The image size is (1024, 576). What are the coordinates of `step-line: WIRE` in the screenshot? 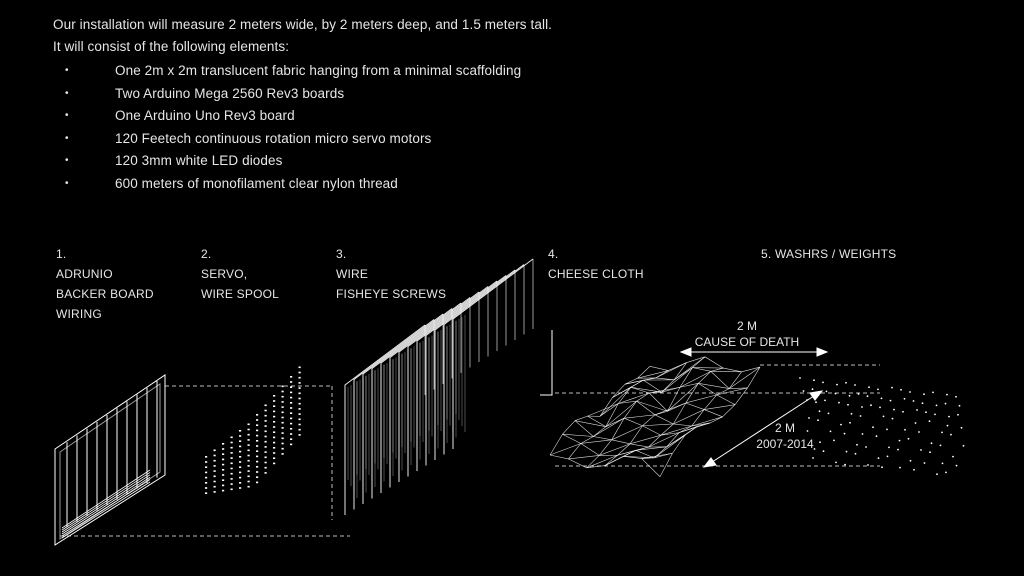 It's located at (352, 274).